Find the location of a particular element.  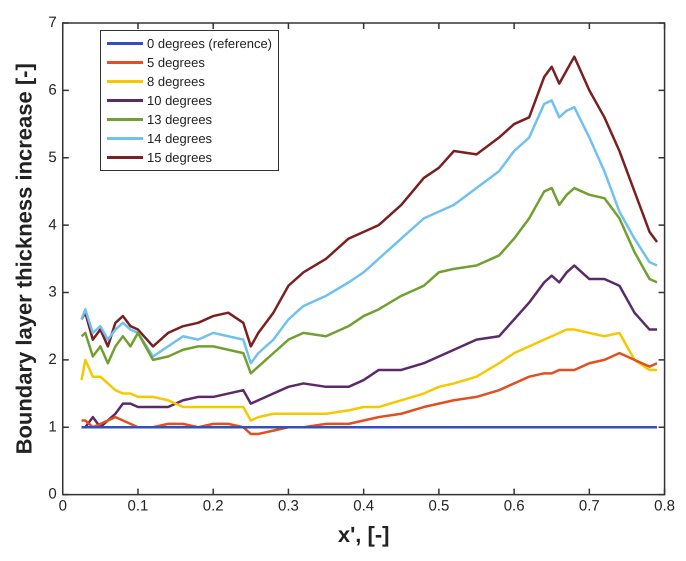

x-tick-label: 0.2 is located at coordinates (213, 506).